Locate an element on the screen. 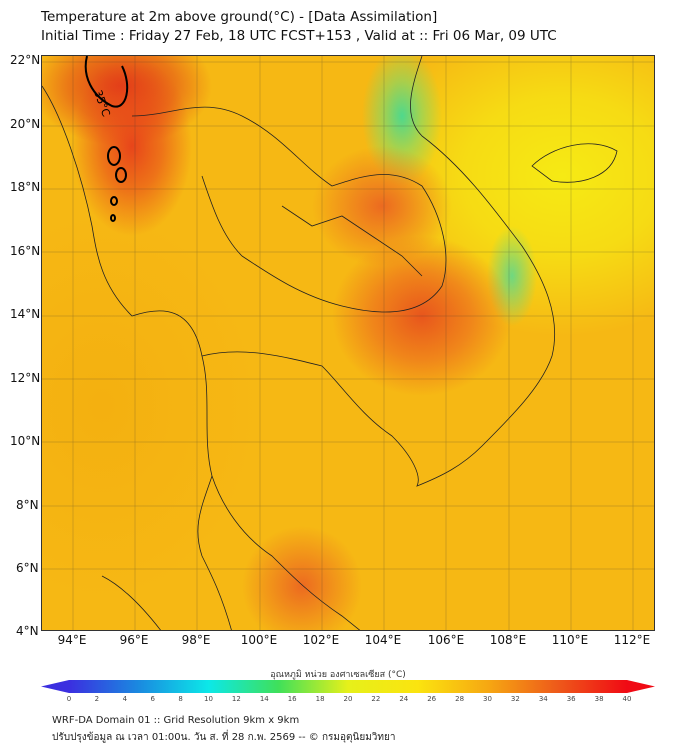 The width and height of the screenshot is (676, 756). contour-label: 35°C is located at coordinates (102, 103).